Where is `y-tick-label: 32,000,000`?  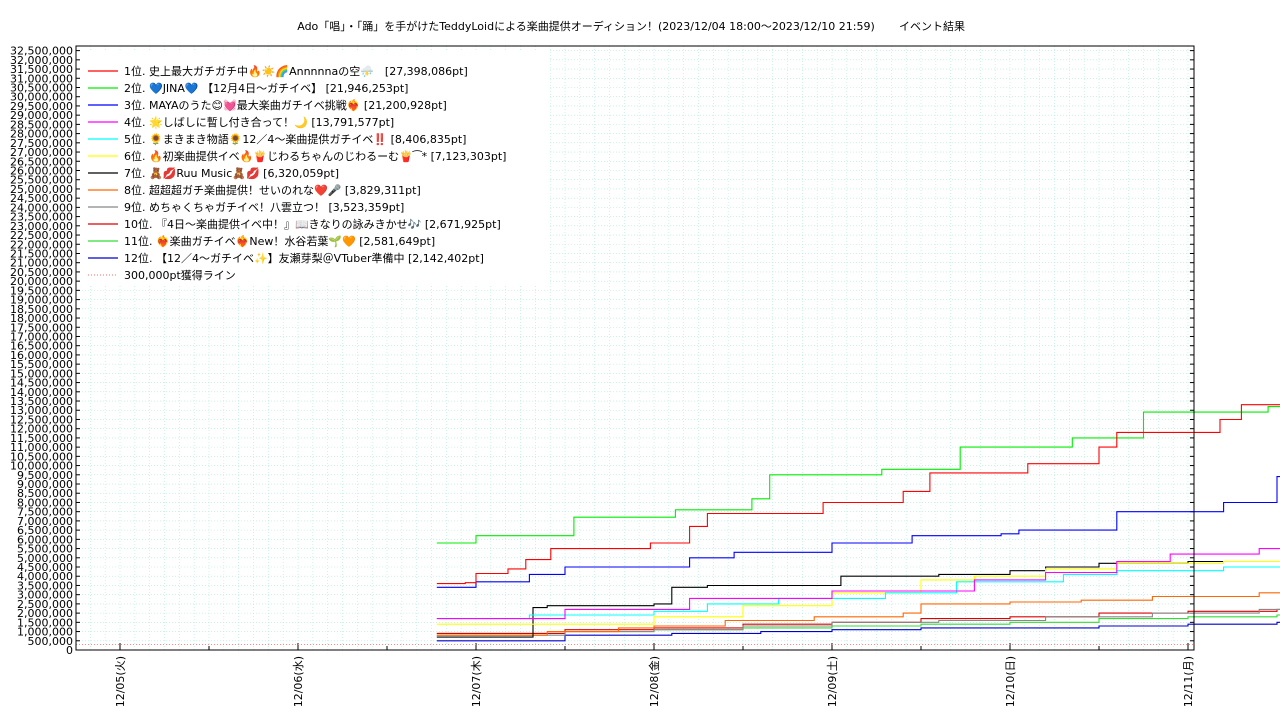 y-tick-label: 32,000,000 is located at coordinates (41, 60).